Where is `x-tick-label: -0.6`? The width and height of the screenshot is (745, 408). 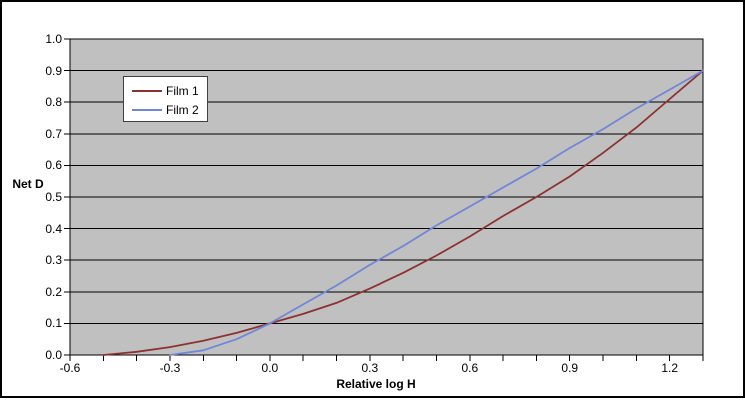
x-tick-label: -0.6 is located at coordinates (70, 368).